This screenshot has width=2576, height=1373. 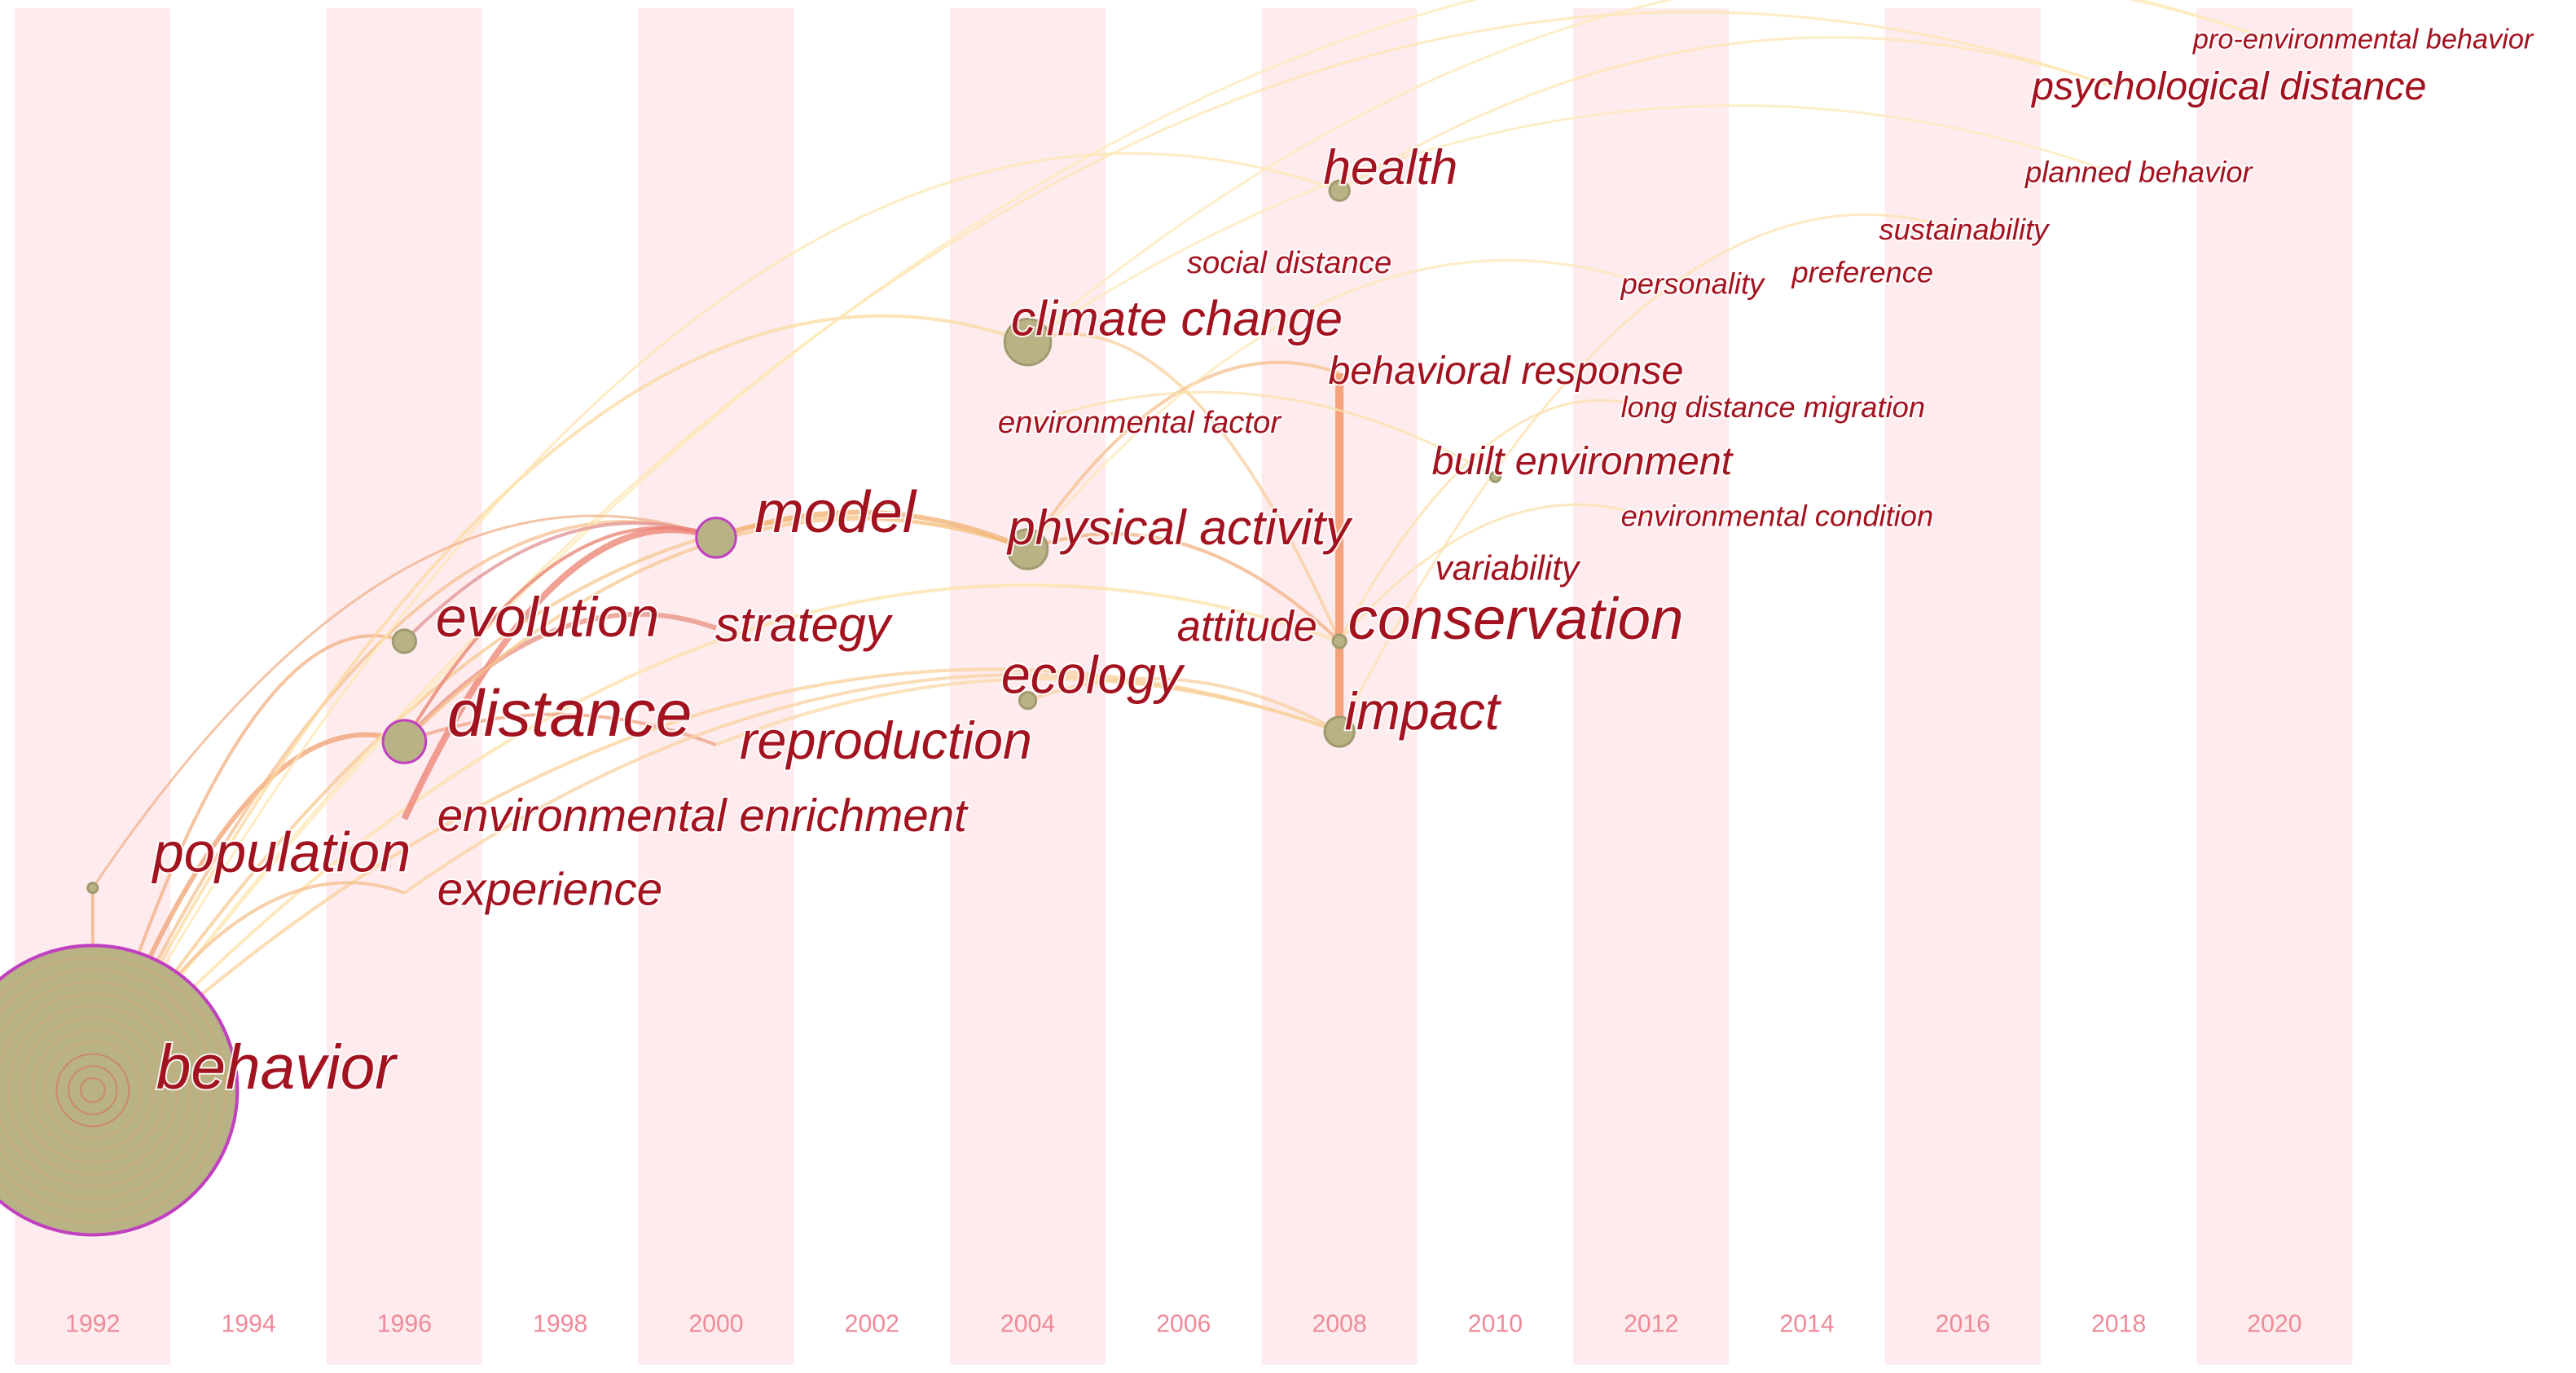 What do you see at coordinates (548, 617) in the screenshot?
I see `keyword-label: evolution` at bounding box center [548, 617].